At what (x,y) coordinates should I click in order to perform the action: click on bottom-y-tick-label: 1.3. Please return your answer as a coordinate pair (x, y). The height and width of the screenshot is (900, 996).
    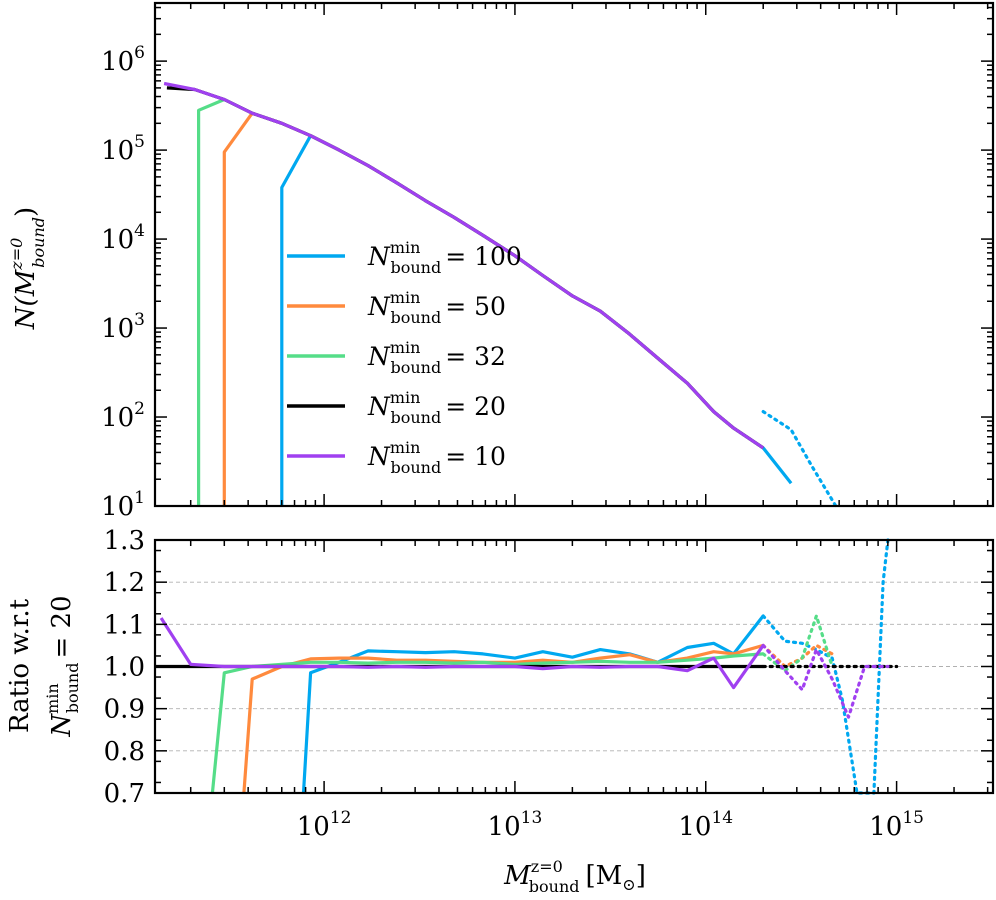
    Looking at the image, I should click on (124, 541).